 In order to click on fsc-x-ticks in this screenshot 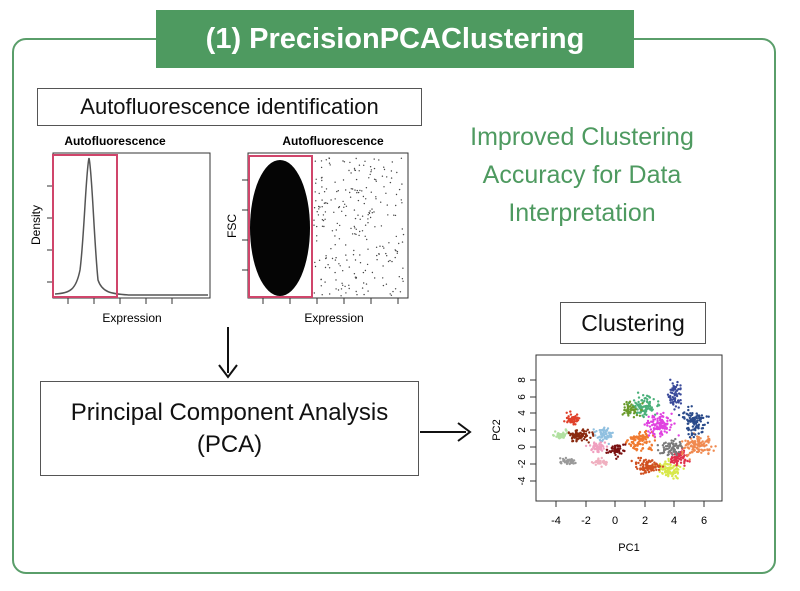, I will do `click(330, 301)`.